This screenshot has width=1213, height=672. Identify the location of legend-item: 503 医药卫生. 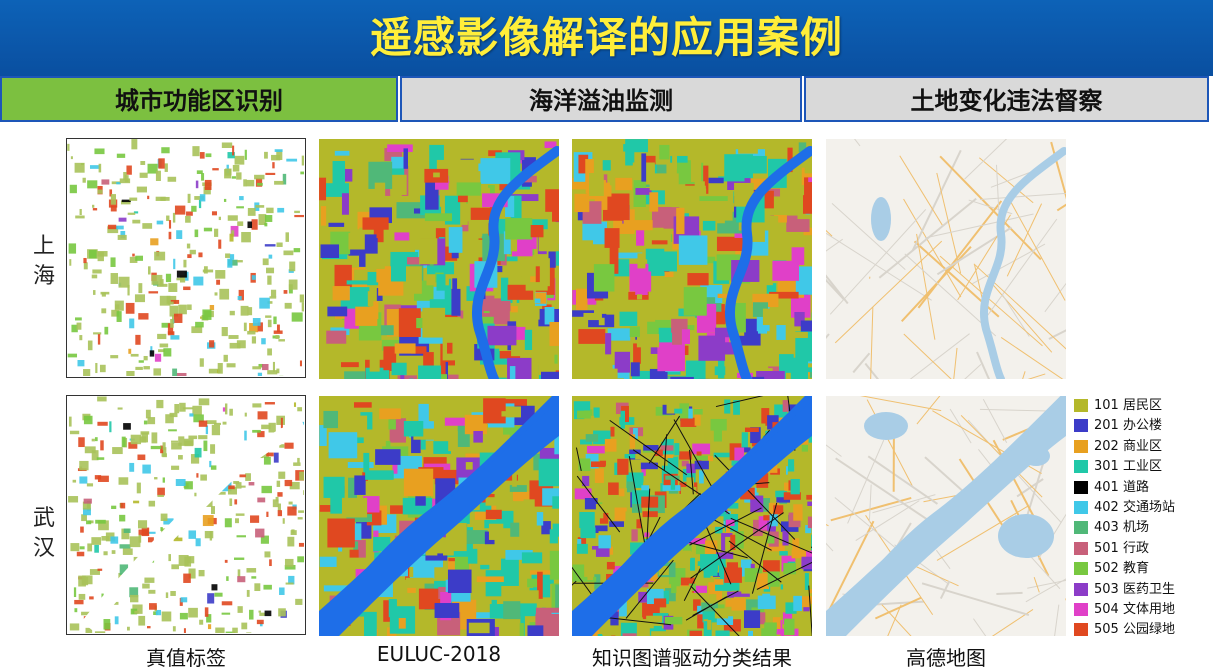
(1139, 590).